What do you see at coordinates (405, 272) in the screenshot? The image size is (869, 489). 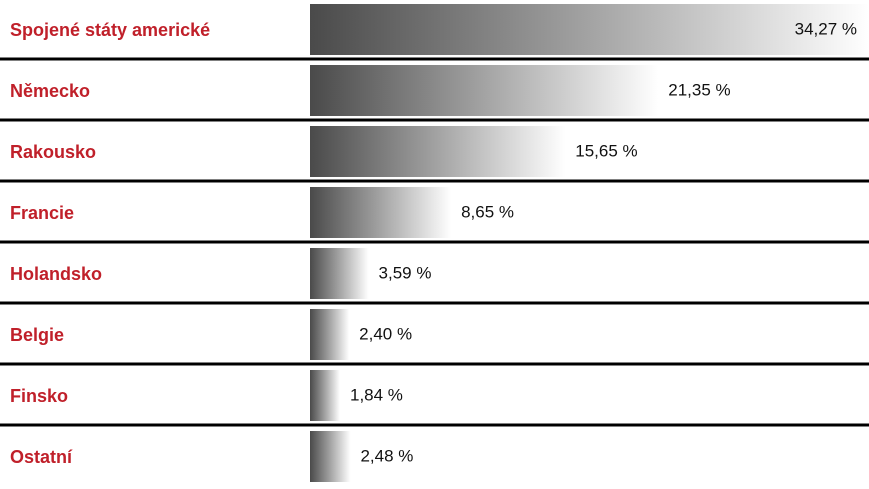 I see `value-label: 3,59 %` at bounding box center [405, 272].